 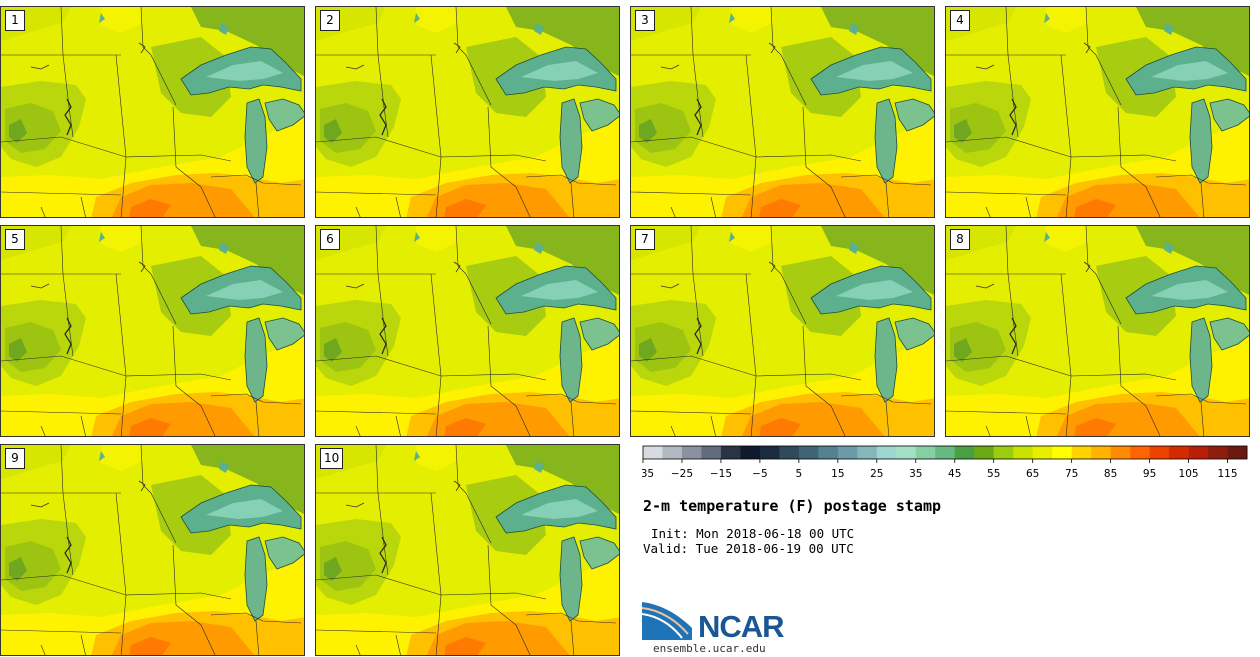 I want to click on forecast-panel-2: 2, so click(x=467, y=112).